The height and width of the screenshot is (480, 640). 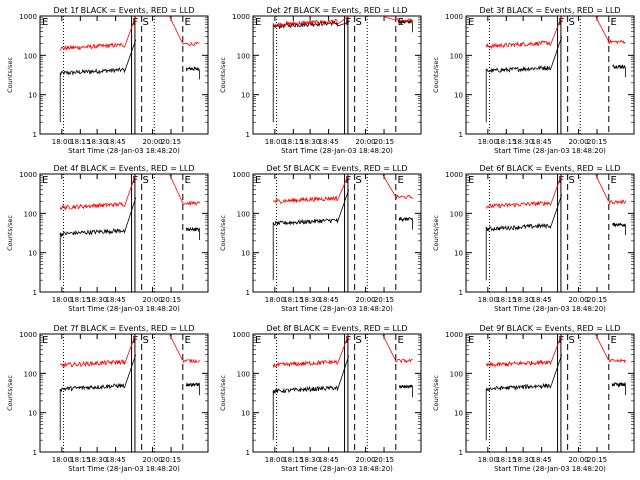 What do you see at coordinates (123, 328) in the screenshot?
I see `panel-title: Det 7f BLACK = Events, RED = LLD` at bounding box center [123, 328].